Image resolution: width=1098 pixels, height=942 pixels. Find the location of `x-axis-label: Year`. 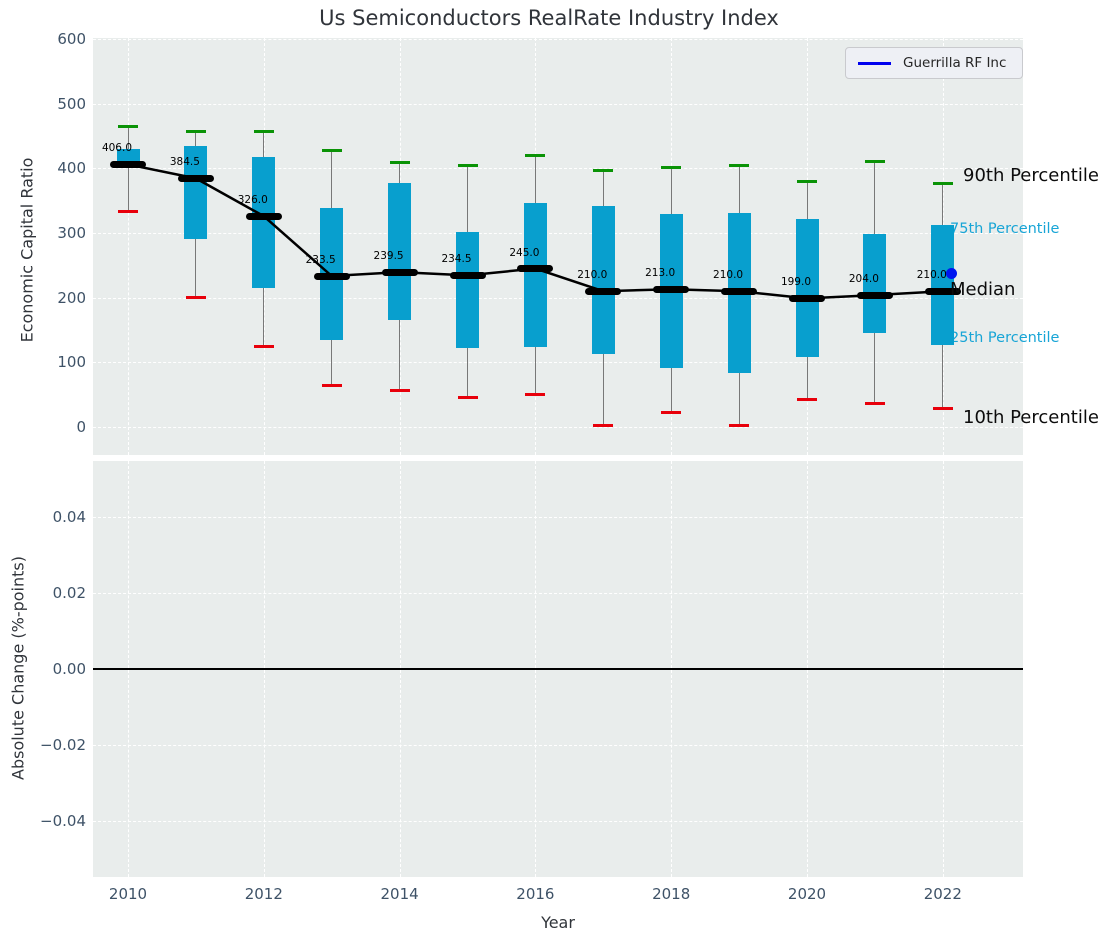

x-axis-label: Year is located at coordinates (558, 922).